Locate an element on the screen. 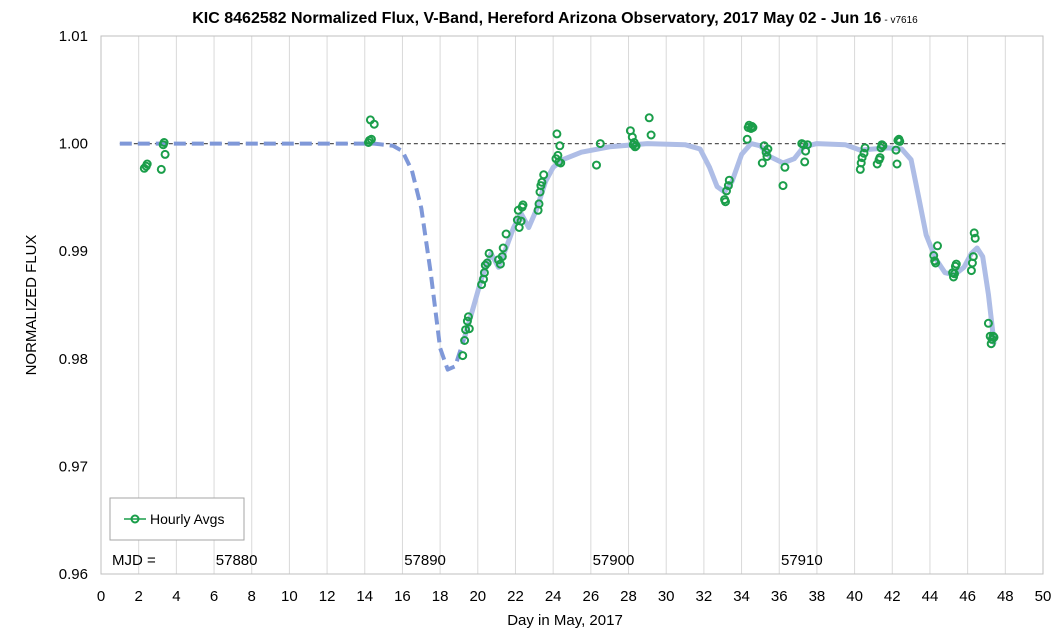  mjd-label: 57900 is located at coordinates (614, 560).